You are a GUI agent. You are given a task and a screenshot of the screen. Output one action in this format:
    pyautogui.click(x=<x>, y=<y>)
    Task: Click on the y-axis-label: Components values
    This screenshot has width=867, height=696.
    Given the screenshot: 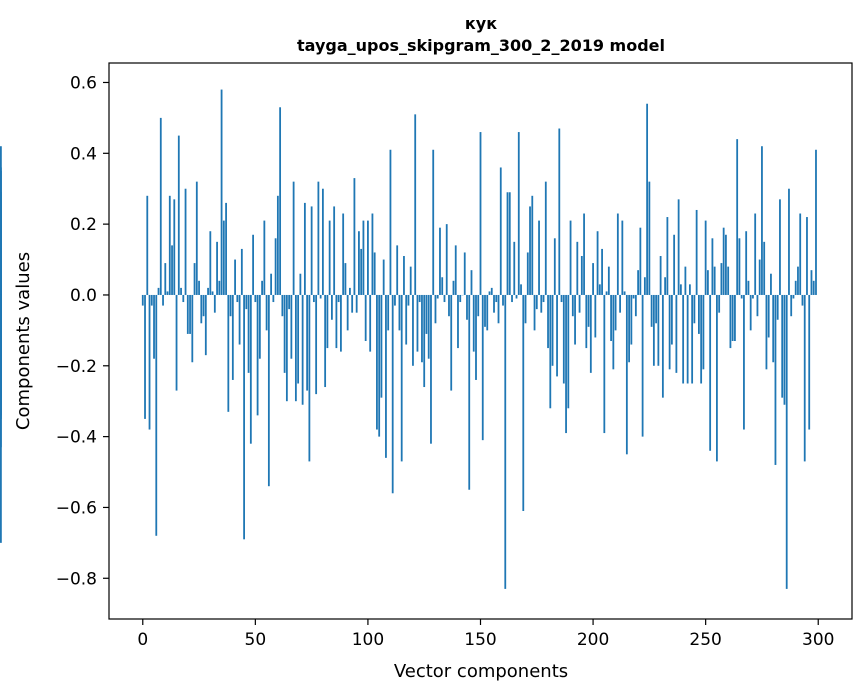 What is the action you would take?
    pyautogui.click(x=23, y=341)
    